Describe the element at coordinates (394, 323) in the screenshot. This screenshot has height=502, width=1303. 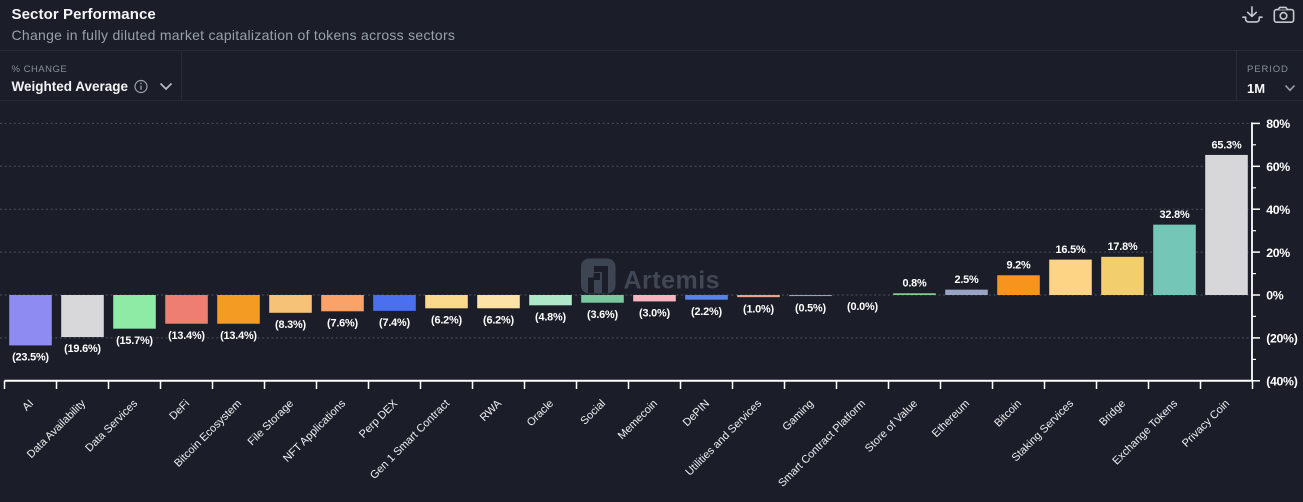
I see `svg-text: (7.4%)` at that location.